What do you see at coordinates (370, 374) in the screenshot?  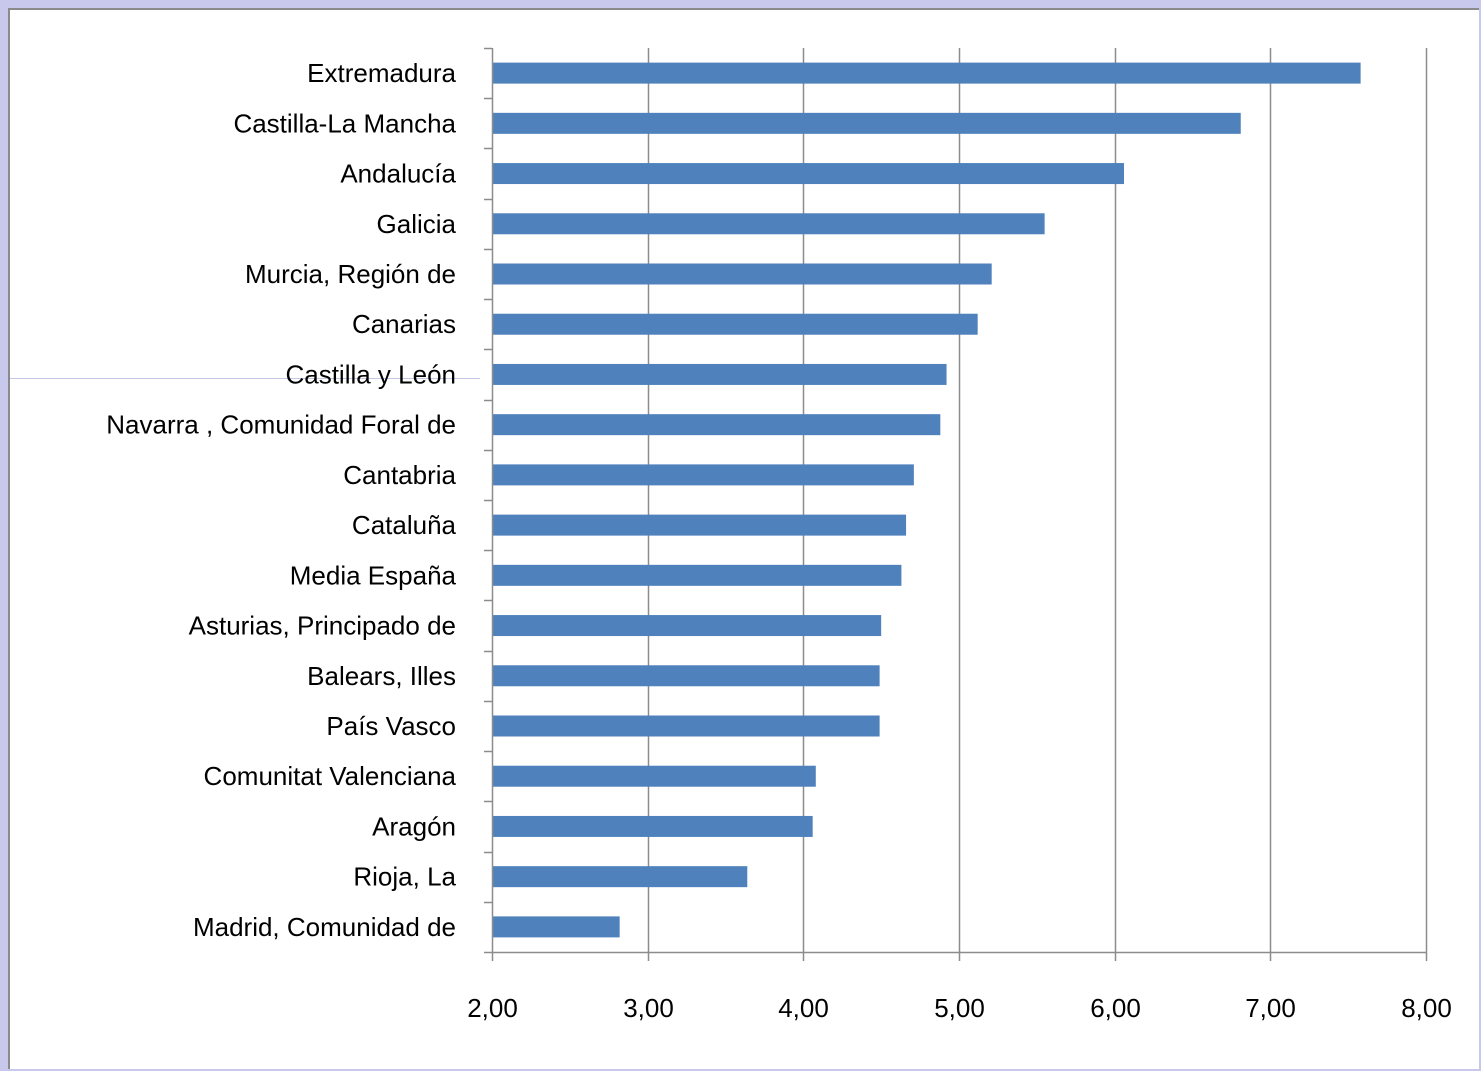 I see `category-label: Castilla y León` at bounding box center [370, 374].